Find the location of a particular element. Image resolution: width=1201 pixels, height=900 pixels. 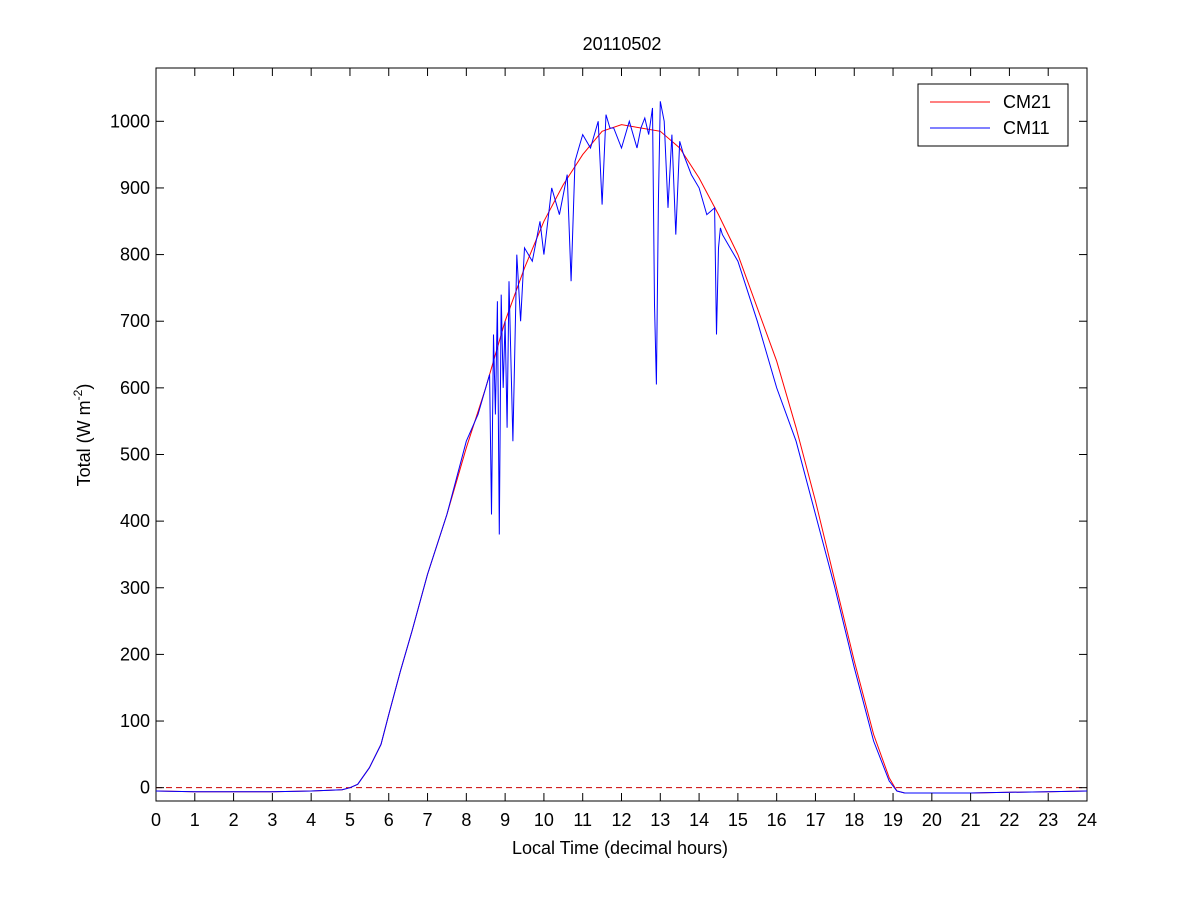

y-tick-label: 100 is located at coordinates (135, 721).